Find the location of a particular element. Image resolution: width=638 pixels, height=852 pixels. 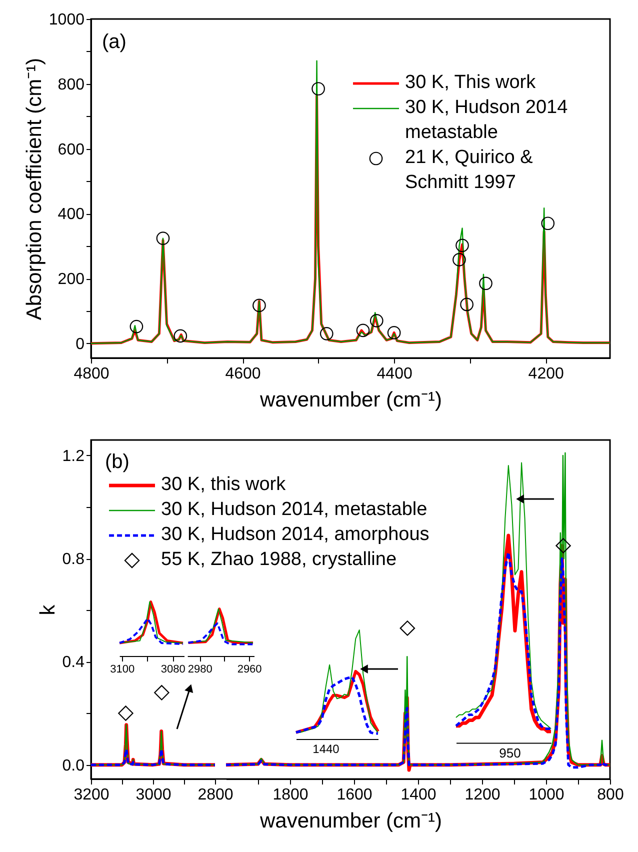

x-tick-label: 800 is located at coordinates (610, 795).